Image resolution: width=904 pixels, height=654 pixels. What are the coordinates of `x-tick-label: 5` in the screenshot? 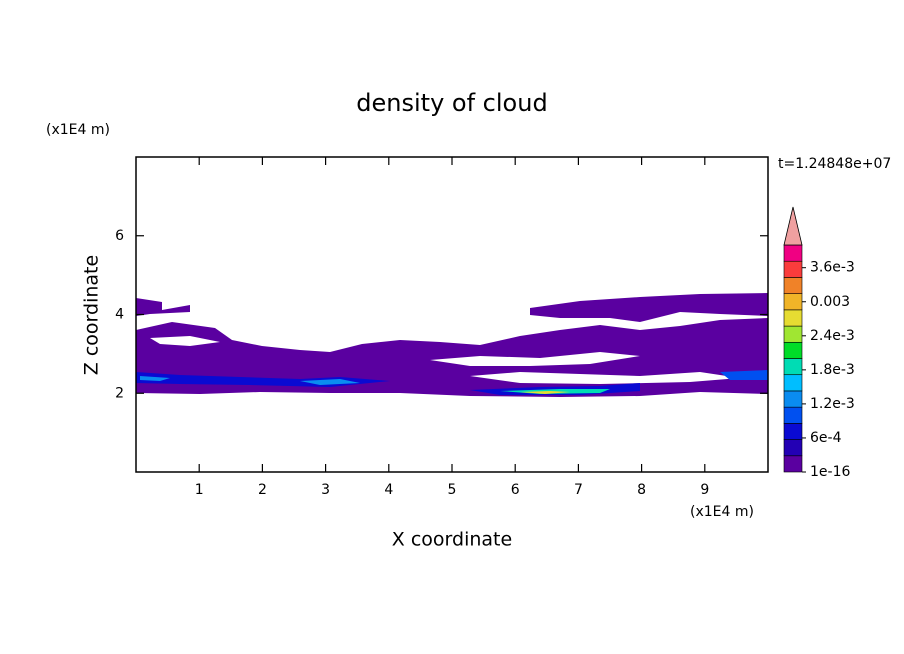 It's located at (452, 490).